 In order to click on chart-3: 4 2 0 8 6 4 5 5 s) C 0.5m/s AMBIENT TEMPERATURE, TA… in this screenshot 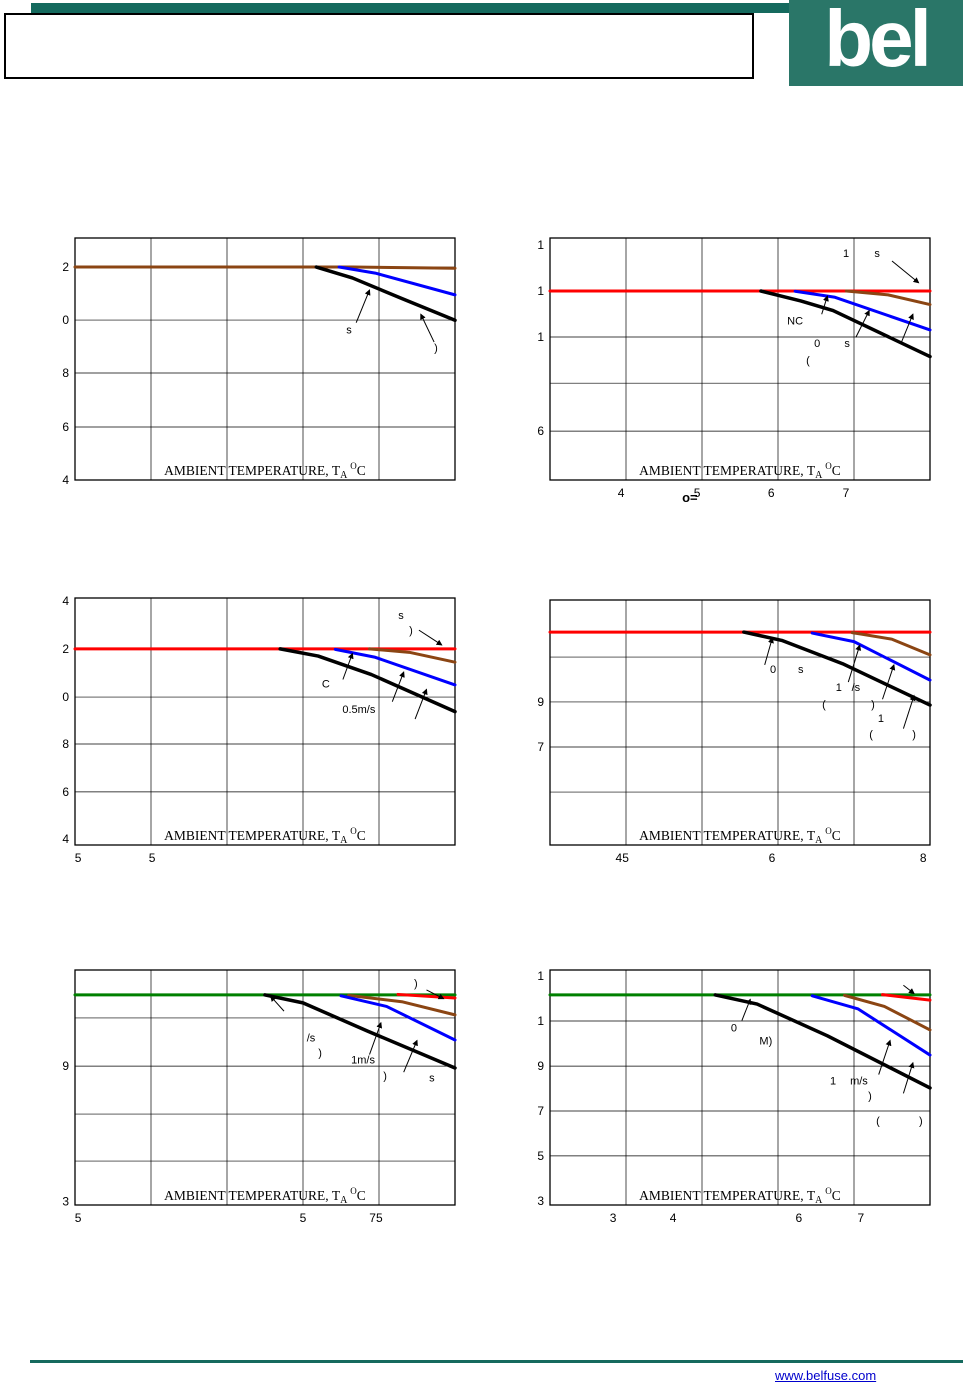, I will do `click(256, 736)`.